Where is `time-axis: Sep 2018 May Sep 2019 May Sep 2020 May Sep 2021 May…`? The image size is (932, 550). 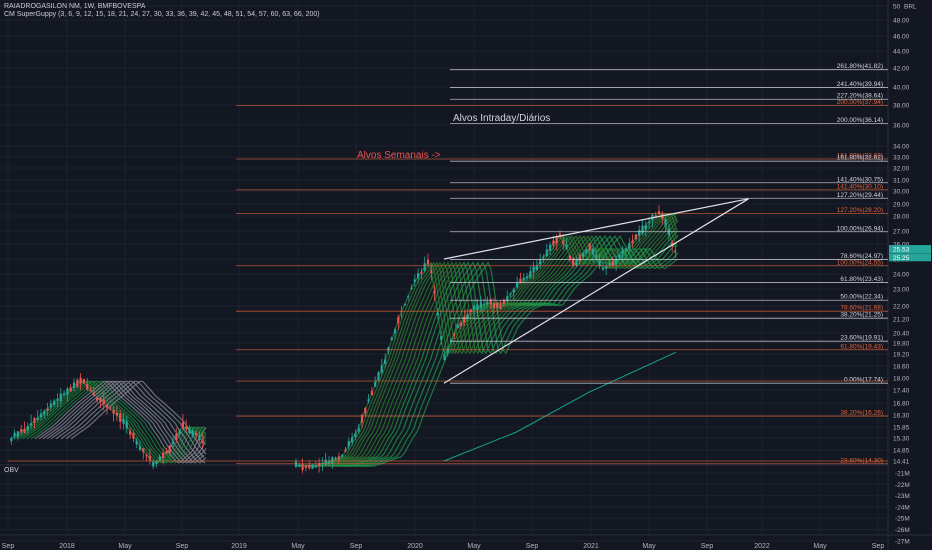
time-axis: Sep 2018 May Sep 2019 May Sep 2020 May Sep 2021 May… is located at coordinates (466, 542).